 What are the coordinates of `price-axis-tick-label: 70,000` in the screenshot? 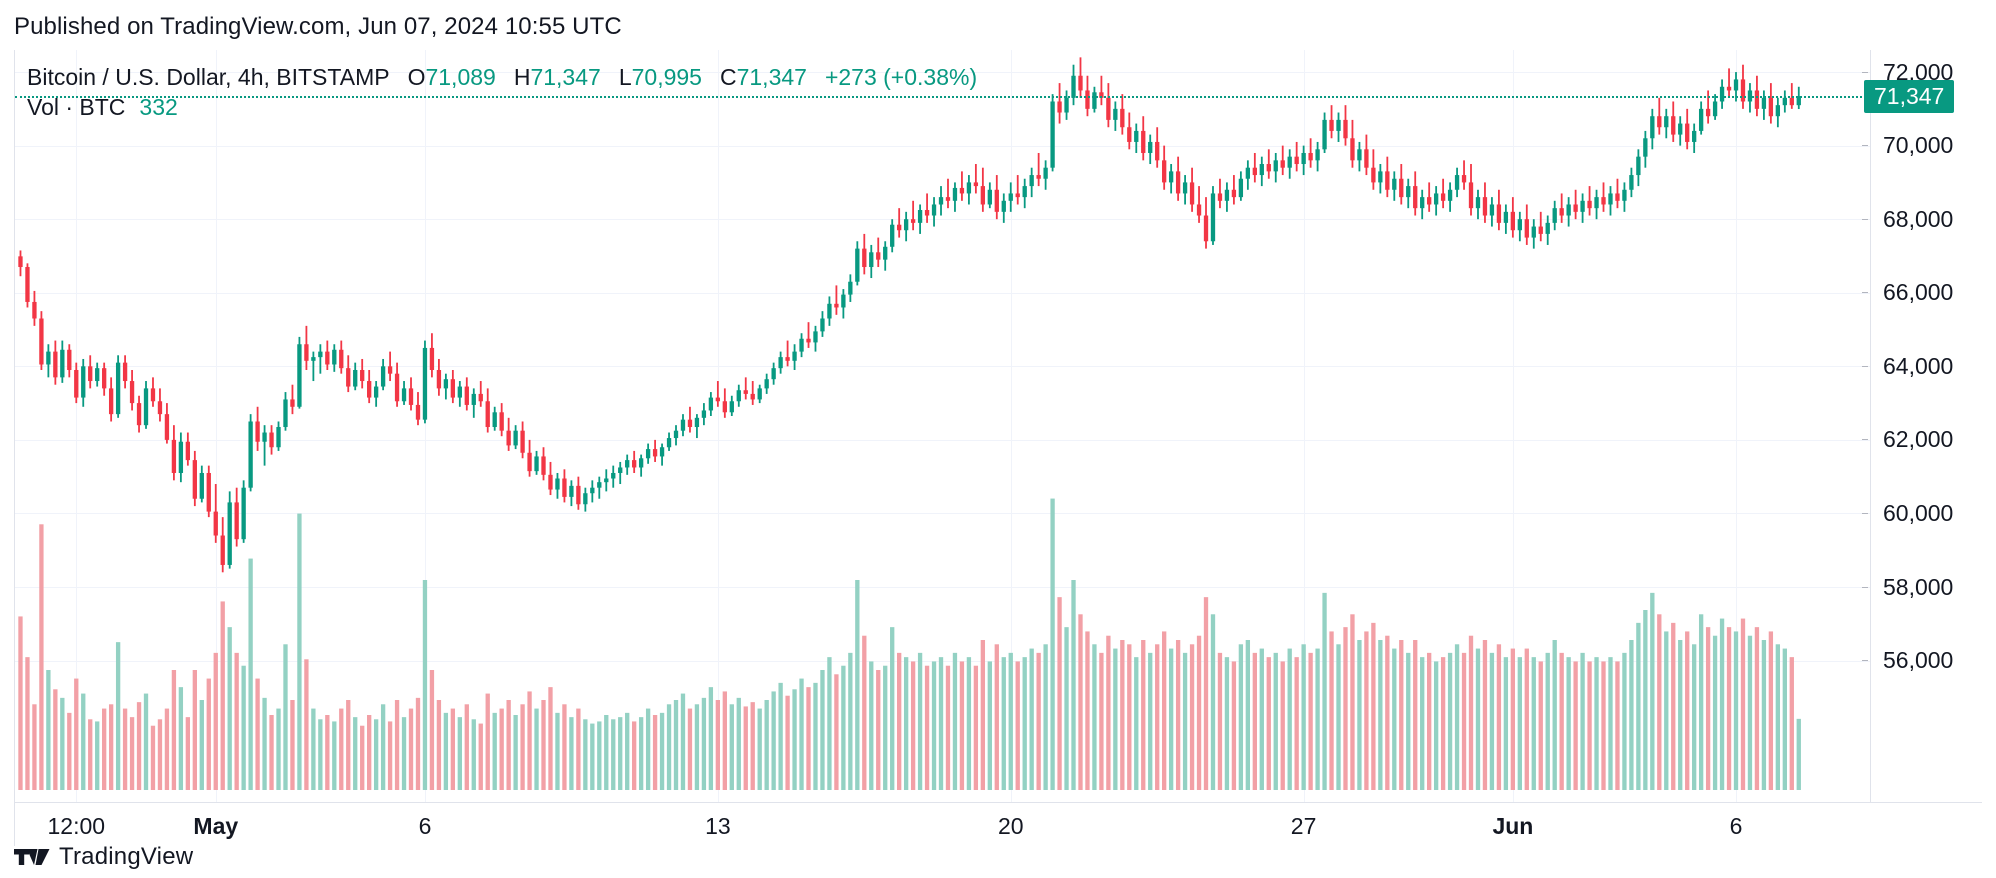 It's located at (1918, 145).